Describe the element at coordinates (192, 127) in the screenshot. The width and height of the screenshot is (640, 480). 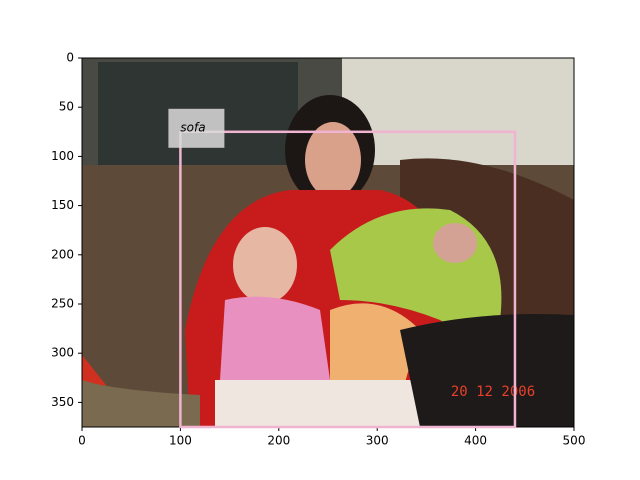
I see `box-label: sofa` at that location.